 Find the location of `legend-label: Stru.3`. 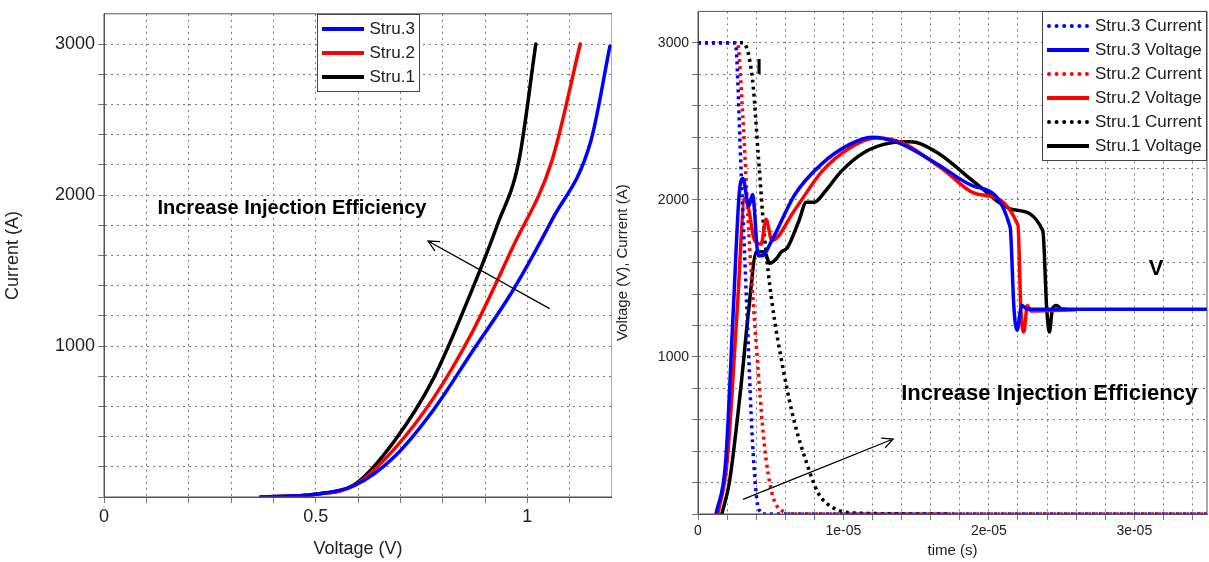

legend-label: Stru.3 is located at coordinates (392, 28).